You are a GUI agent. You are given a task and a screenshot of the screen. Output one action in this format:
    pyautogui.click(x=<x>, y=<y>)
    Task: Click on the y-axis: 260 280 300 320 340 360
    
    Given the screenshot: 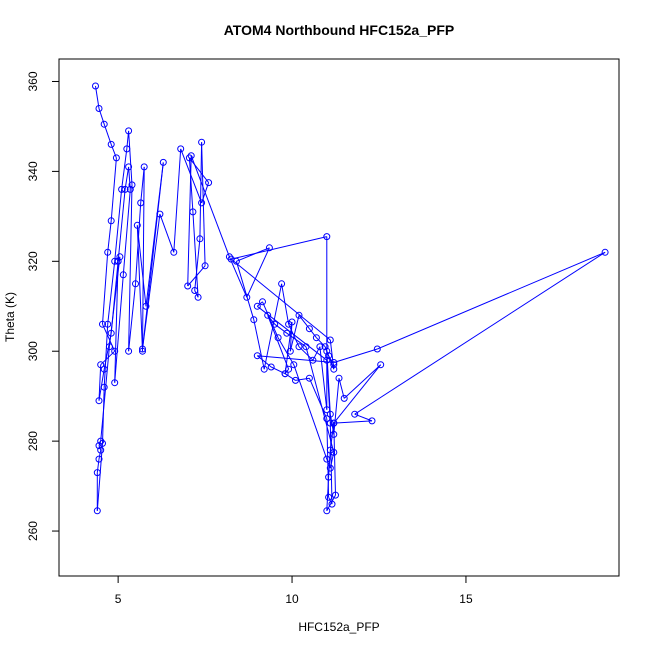 What is the action you would take?
    pyautogui.click(x=43, y=306)
    